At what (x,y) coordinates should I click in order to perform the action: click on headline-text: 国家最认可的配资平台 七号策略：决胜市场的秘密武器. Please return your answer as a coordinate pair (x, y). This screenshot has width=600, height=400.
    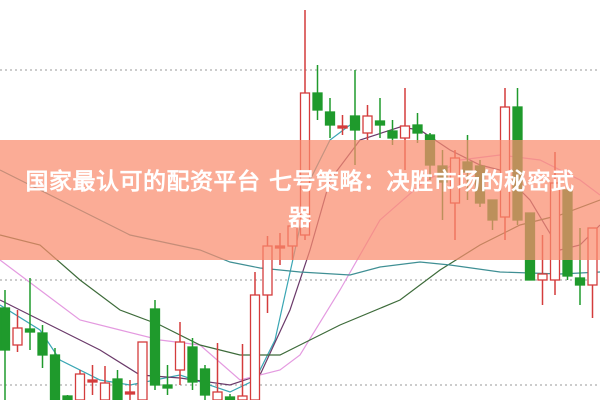
    Looking at the image, I should click on (300, 200).